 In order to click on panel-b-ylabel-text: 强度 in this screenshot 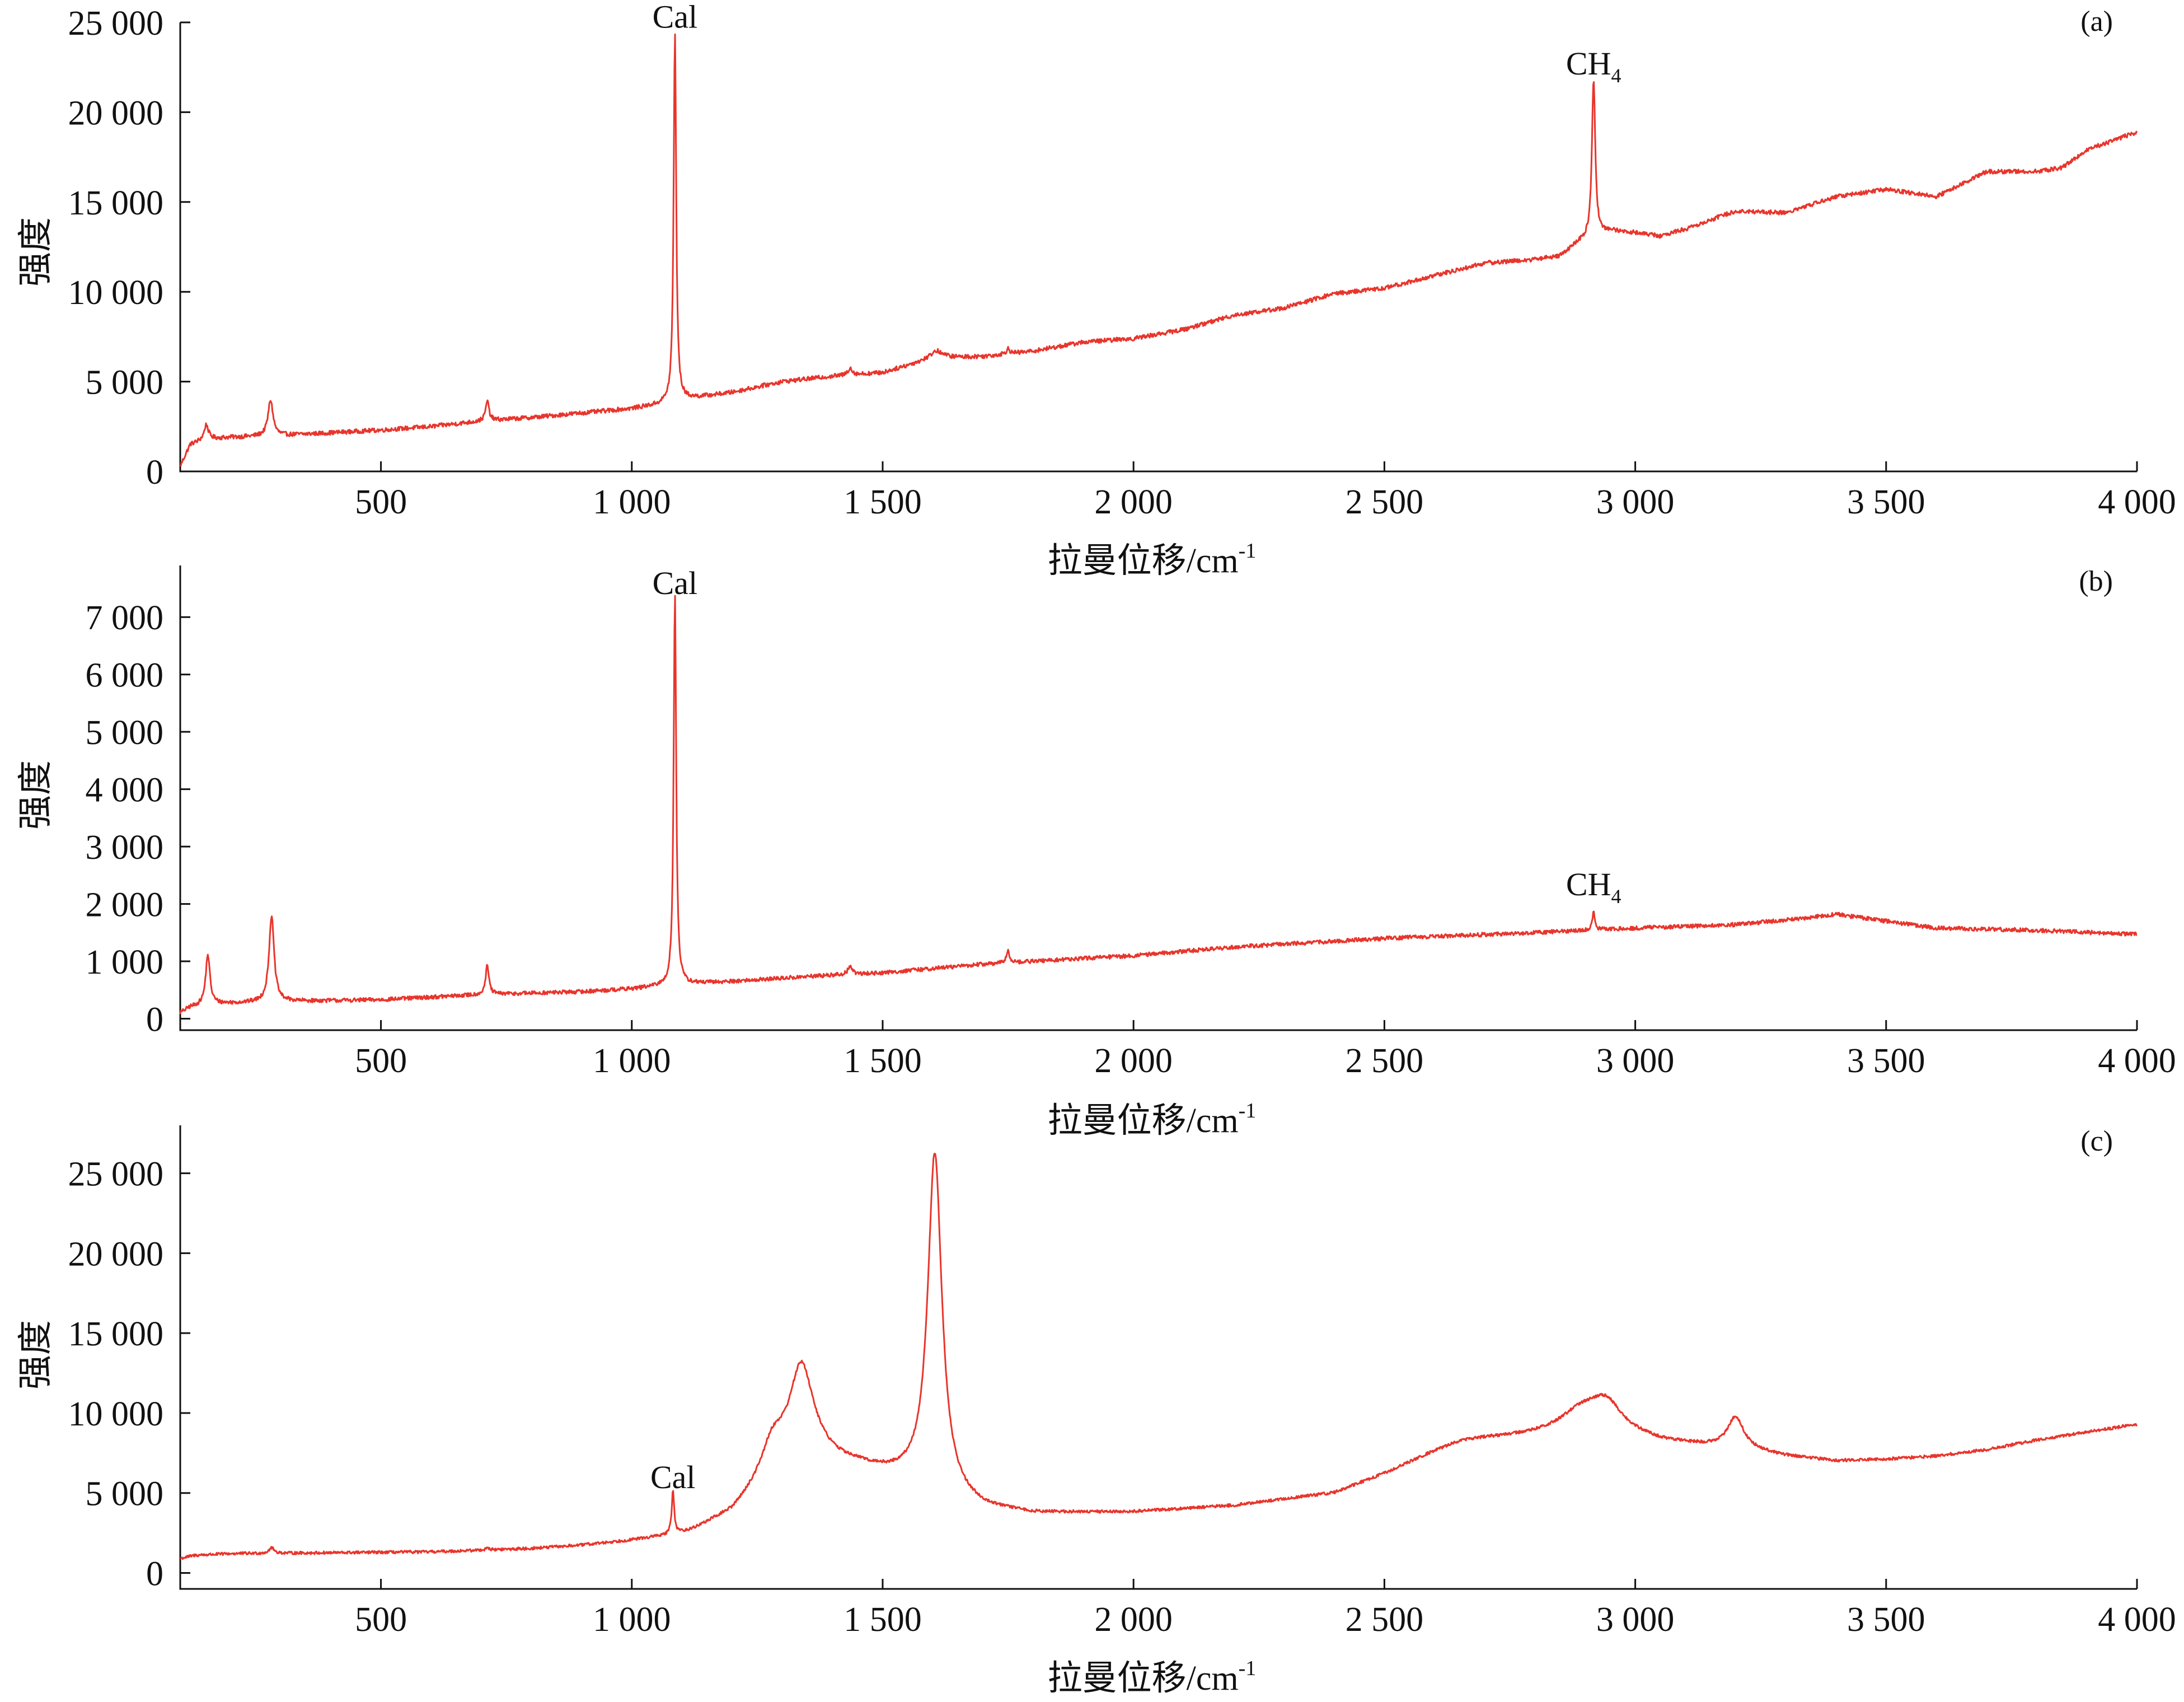, I will do `click(36, 795)`.